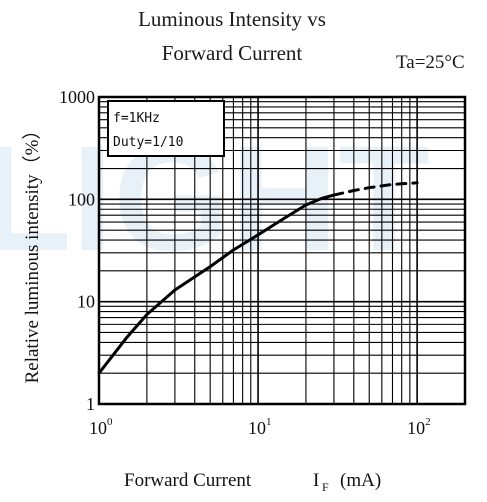 The image size is (487, 502). Describe the element at coordinates (166, 128) in the screenshot. I see `annotation-box: f=1KHz Duty=1/10` at that location.